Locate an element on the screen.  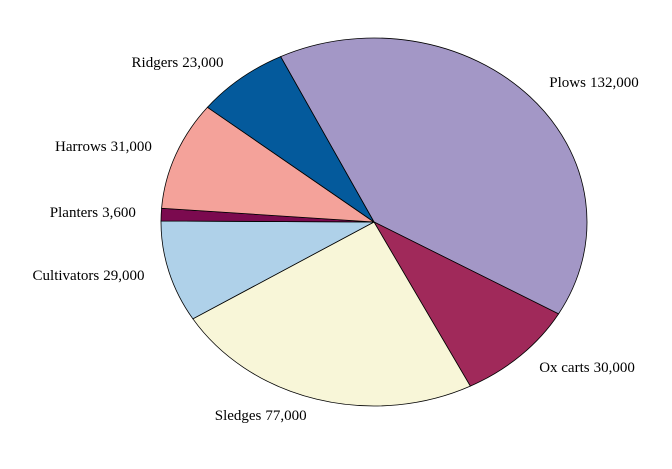
slice-label: Sledges 77,000 is located at coordinates (261, 416).